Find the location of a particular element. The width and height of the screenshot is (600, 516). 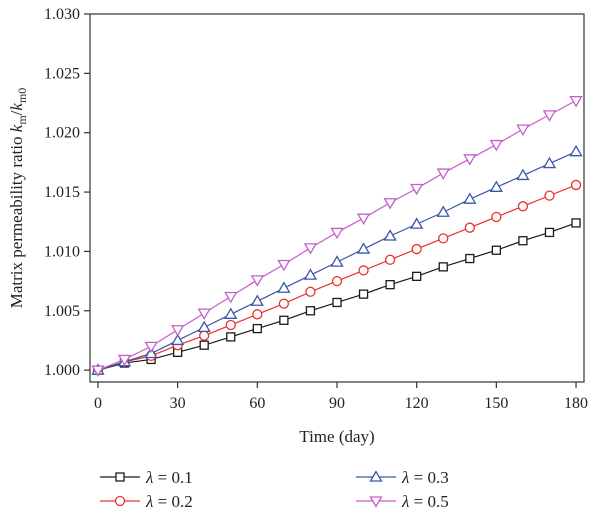

legend-item: λ = 0.1 is located at coordinates (146, 477).